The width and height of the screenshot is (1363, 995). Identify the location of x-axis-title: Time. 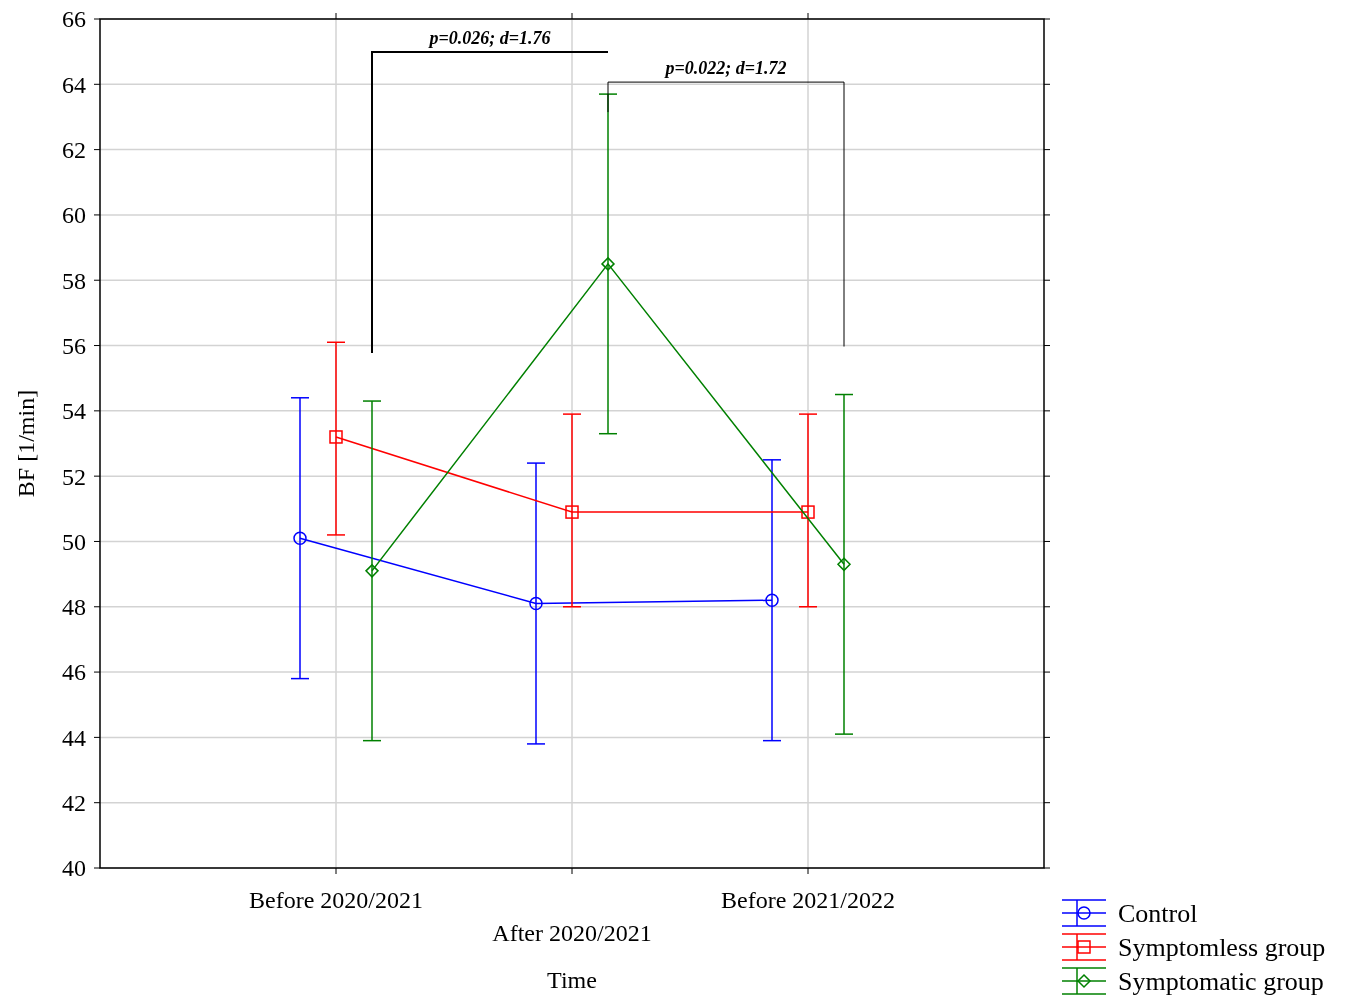
(572, 980).